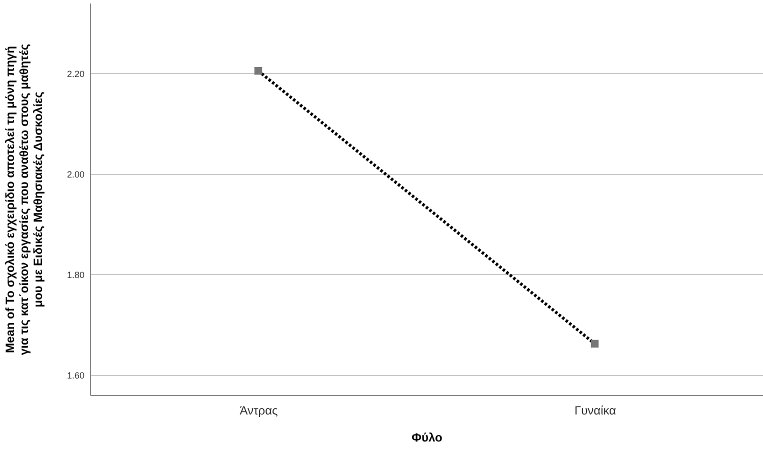  What do you see at coordinates (23, 200) in the screenshot?
I see `y-axis-title: Mean of Το σχολικό εγχειρίδιο αποτελεί τη μόνη πηγή για τις κατ΄οίκον εργασίες που αναθέτω στους μαθητές μου με Ειδικές Μαθησιακές Δυσκολίες` at bounding box center [23, 200].